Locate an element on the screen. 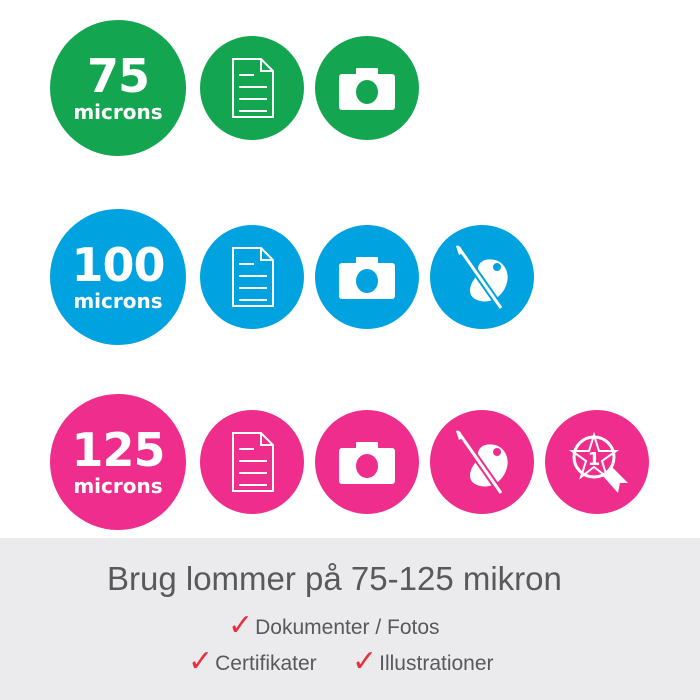 The width and height of the screenshot is (700, 700). feature-item: ✓ Illustrationer is located at coordinates (423, 661).